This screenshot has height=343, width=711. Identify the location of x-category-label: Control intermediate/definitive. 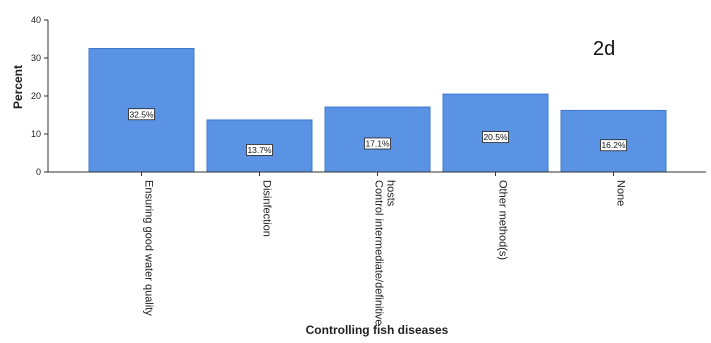
(379, 253).